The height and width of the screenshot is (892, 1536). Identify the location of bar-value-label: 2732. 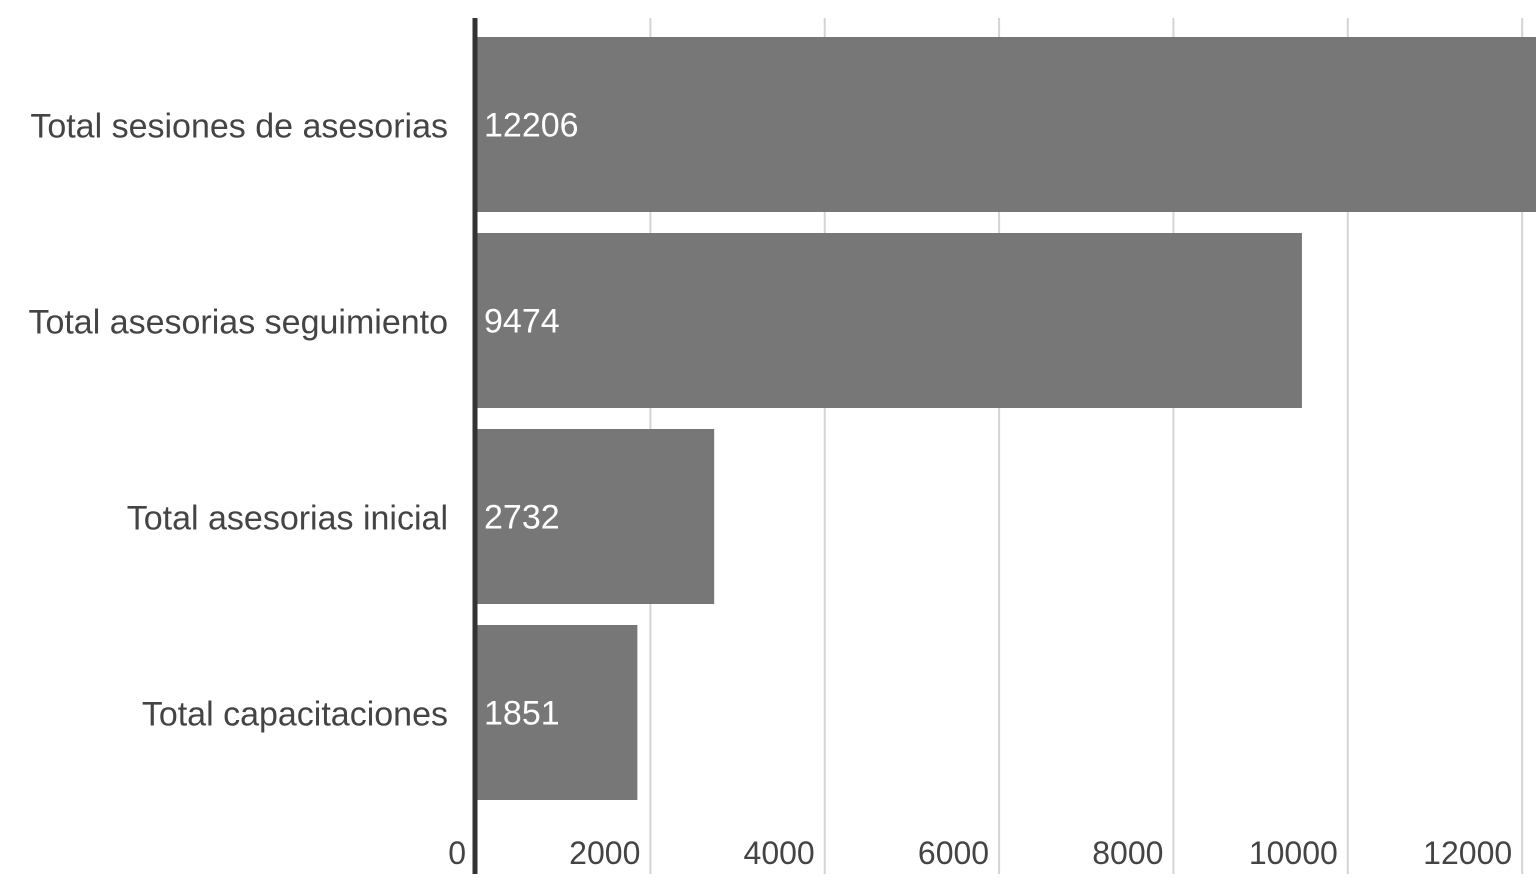
(522, 518).